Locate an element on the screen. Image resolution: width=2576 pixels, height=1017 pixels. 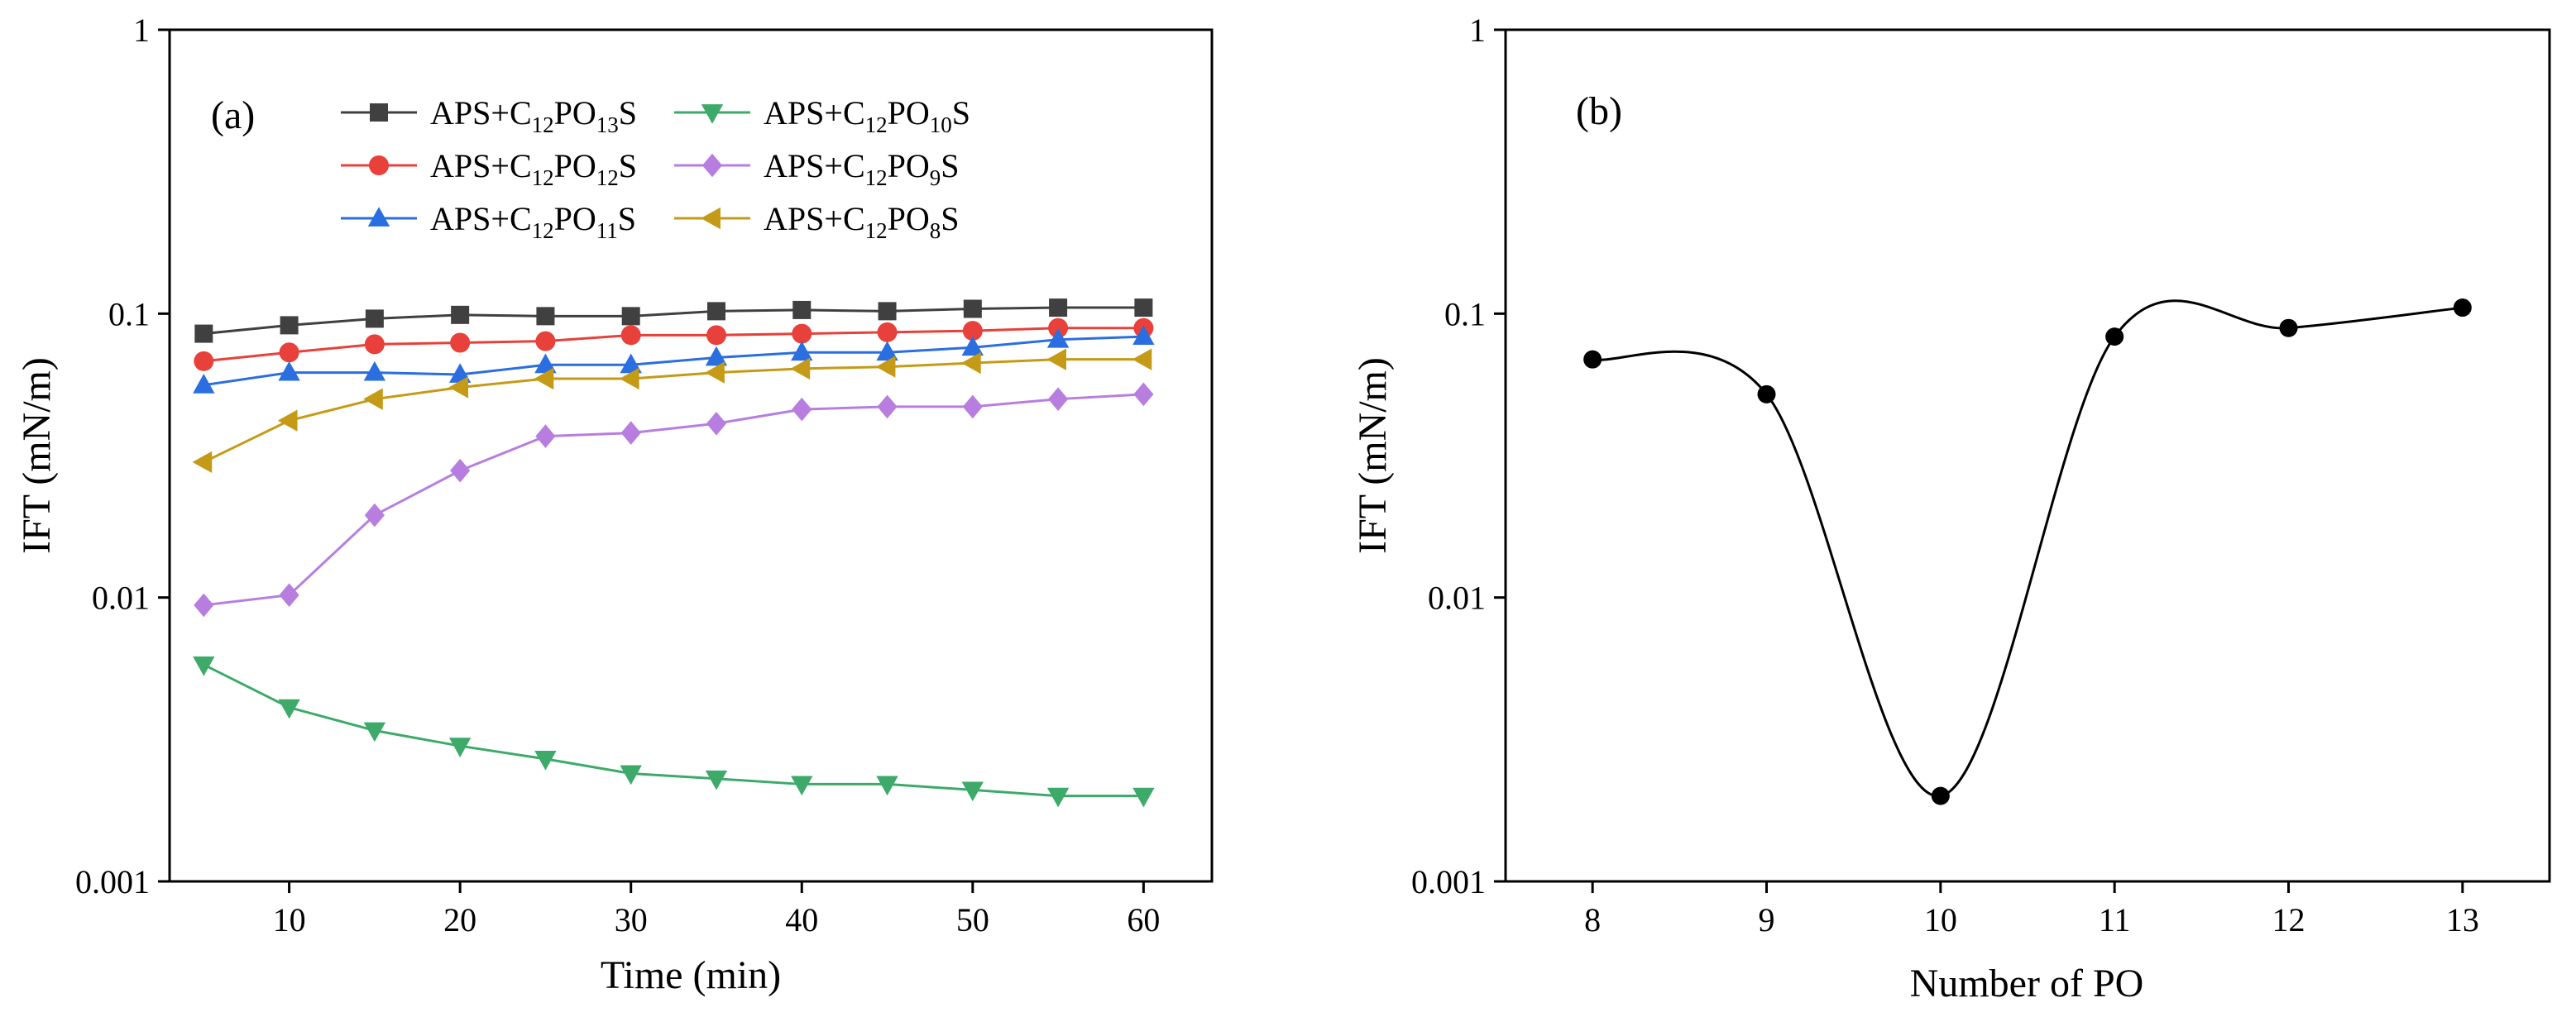
x-tick-label: 60 is located at coordinates (1143, 919).